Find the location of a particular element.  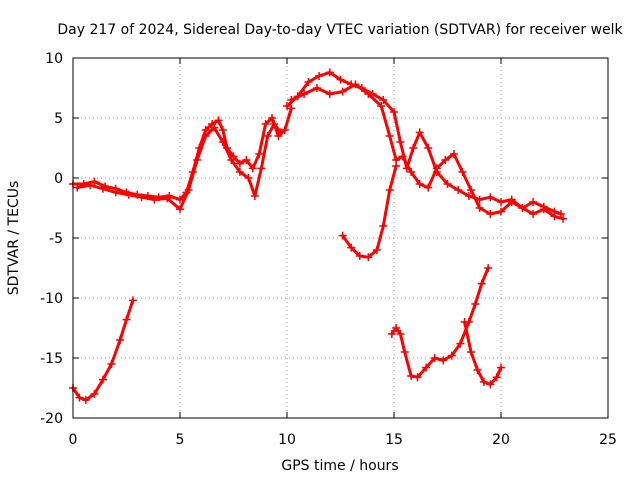

x-tick-label: 10 is located at coordinates (287, 440).